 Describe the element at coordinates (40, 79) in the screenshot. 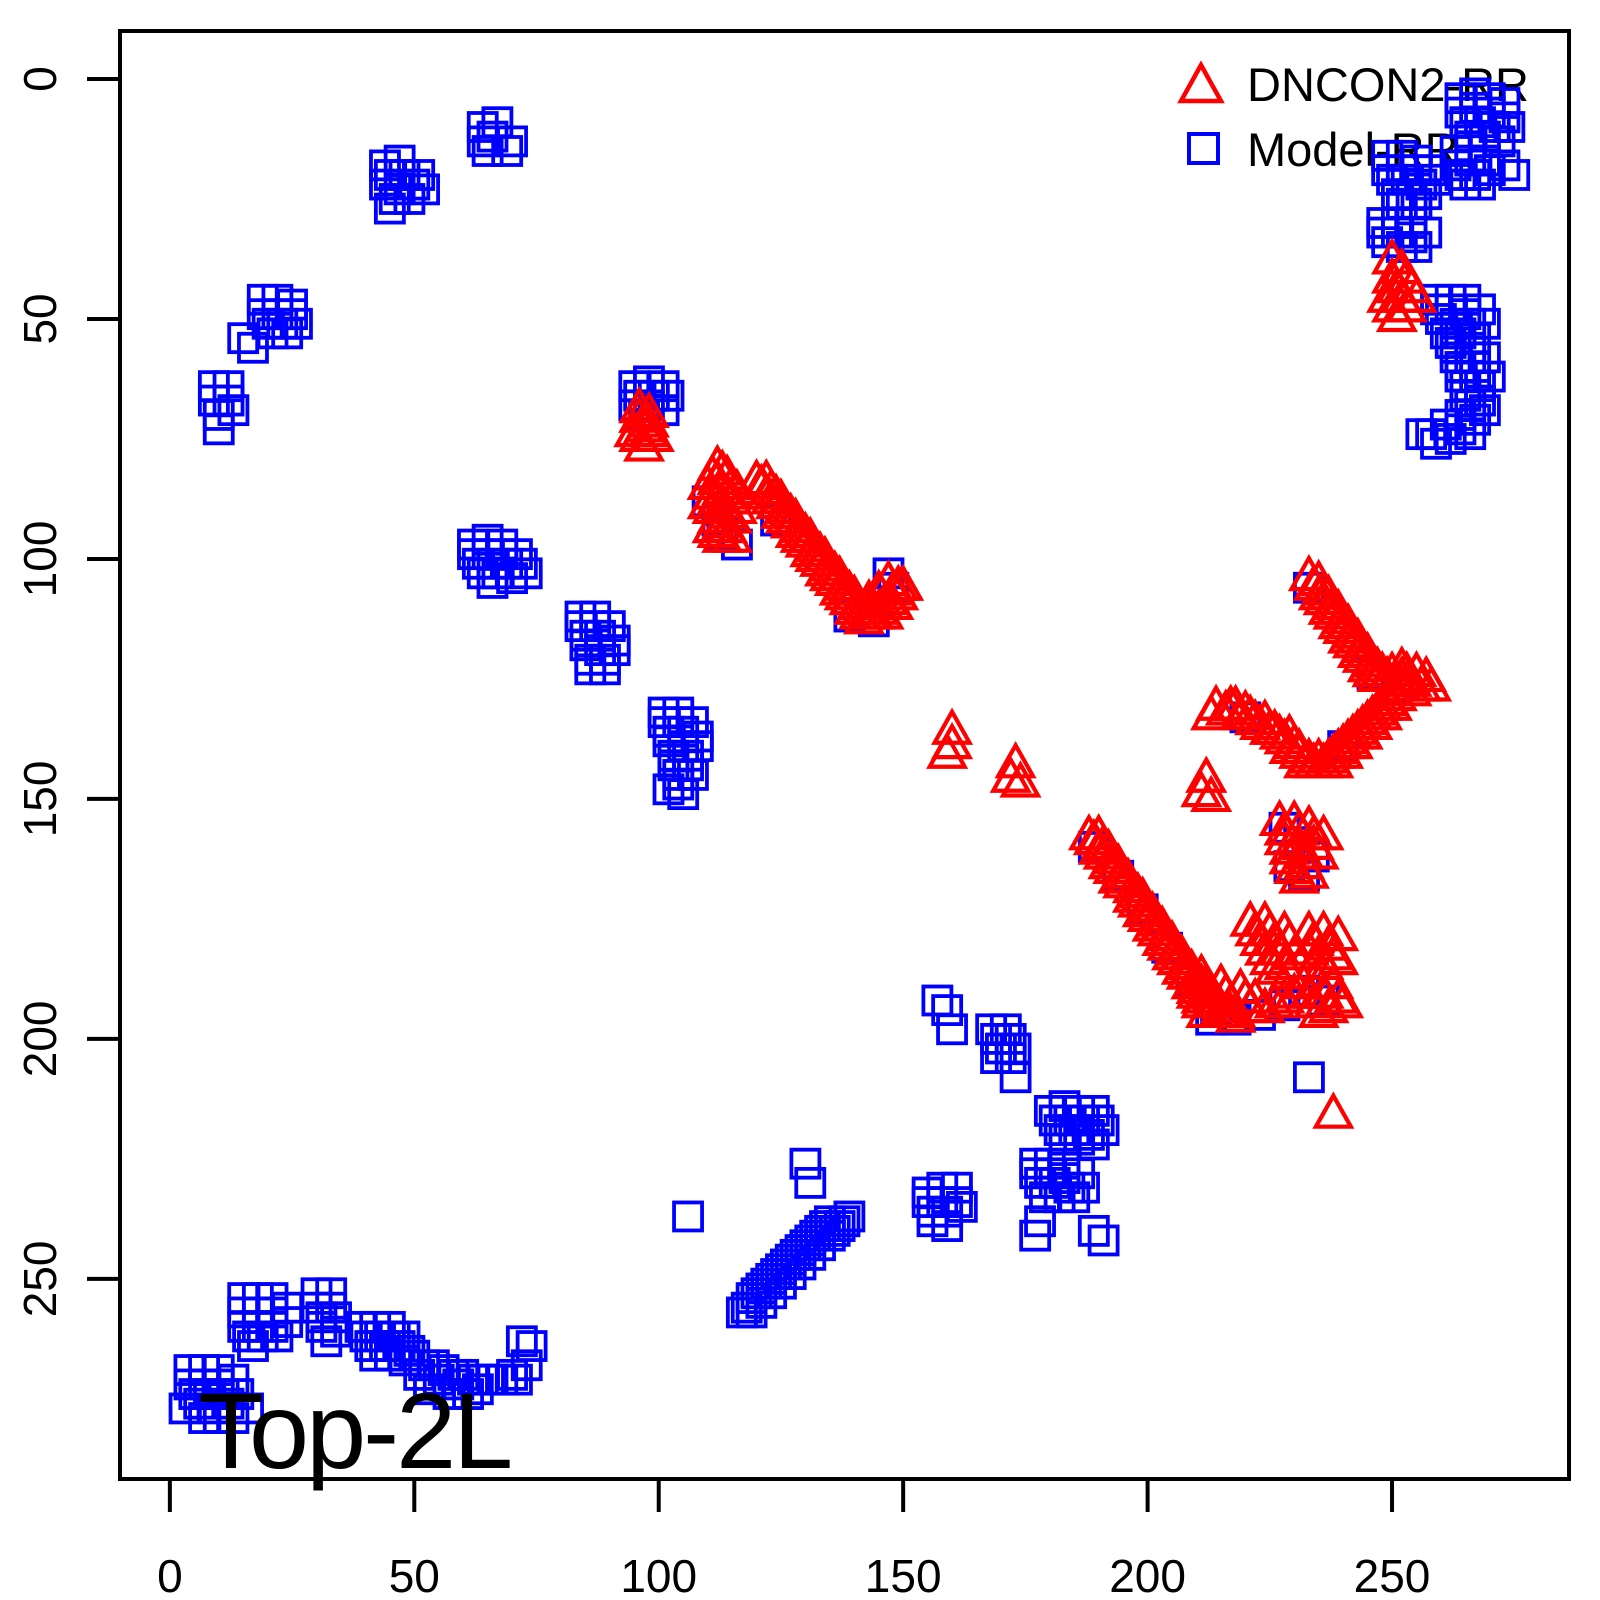

I see `y-axis-tick-label: 0` at that location.